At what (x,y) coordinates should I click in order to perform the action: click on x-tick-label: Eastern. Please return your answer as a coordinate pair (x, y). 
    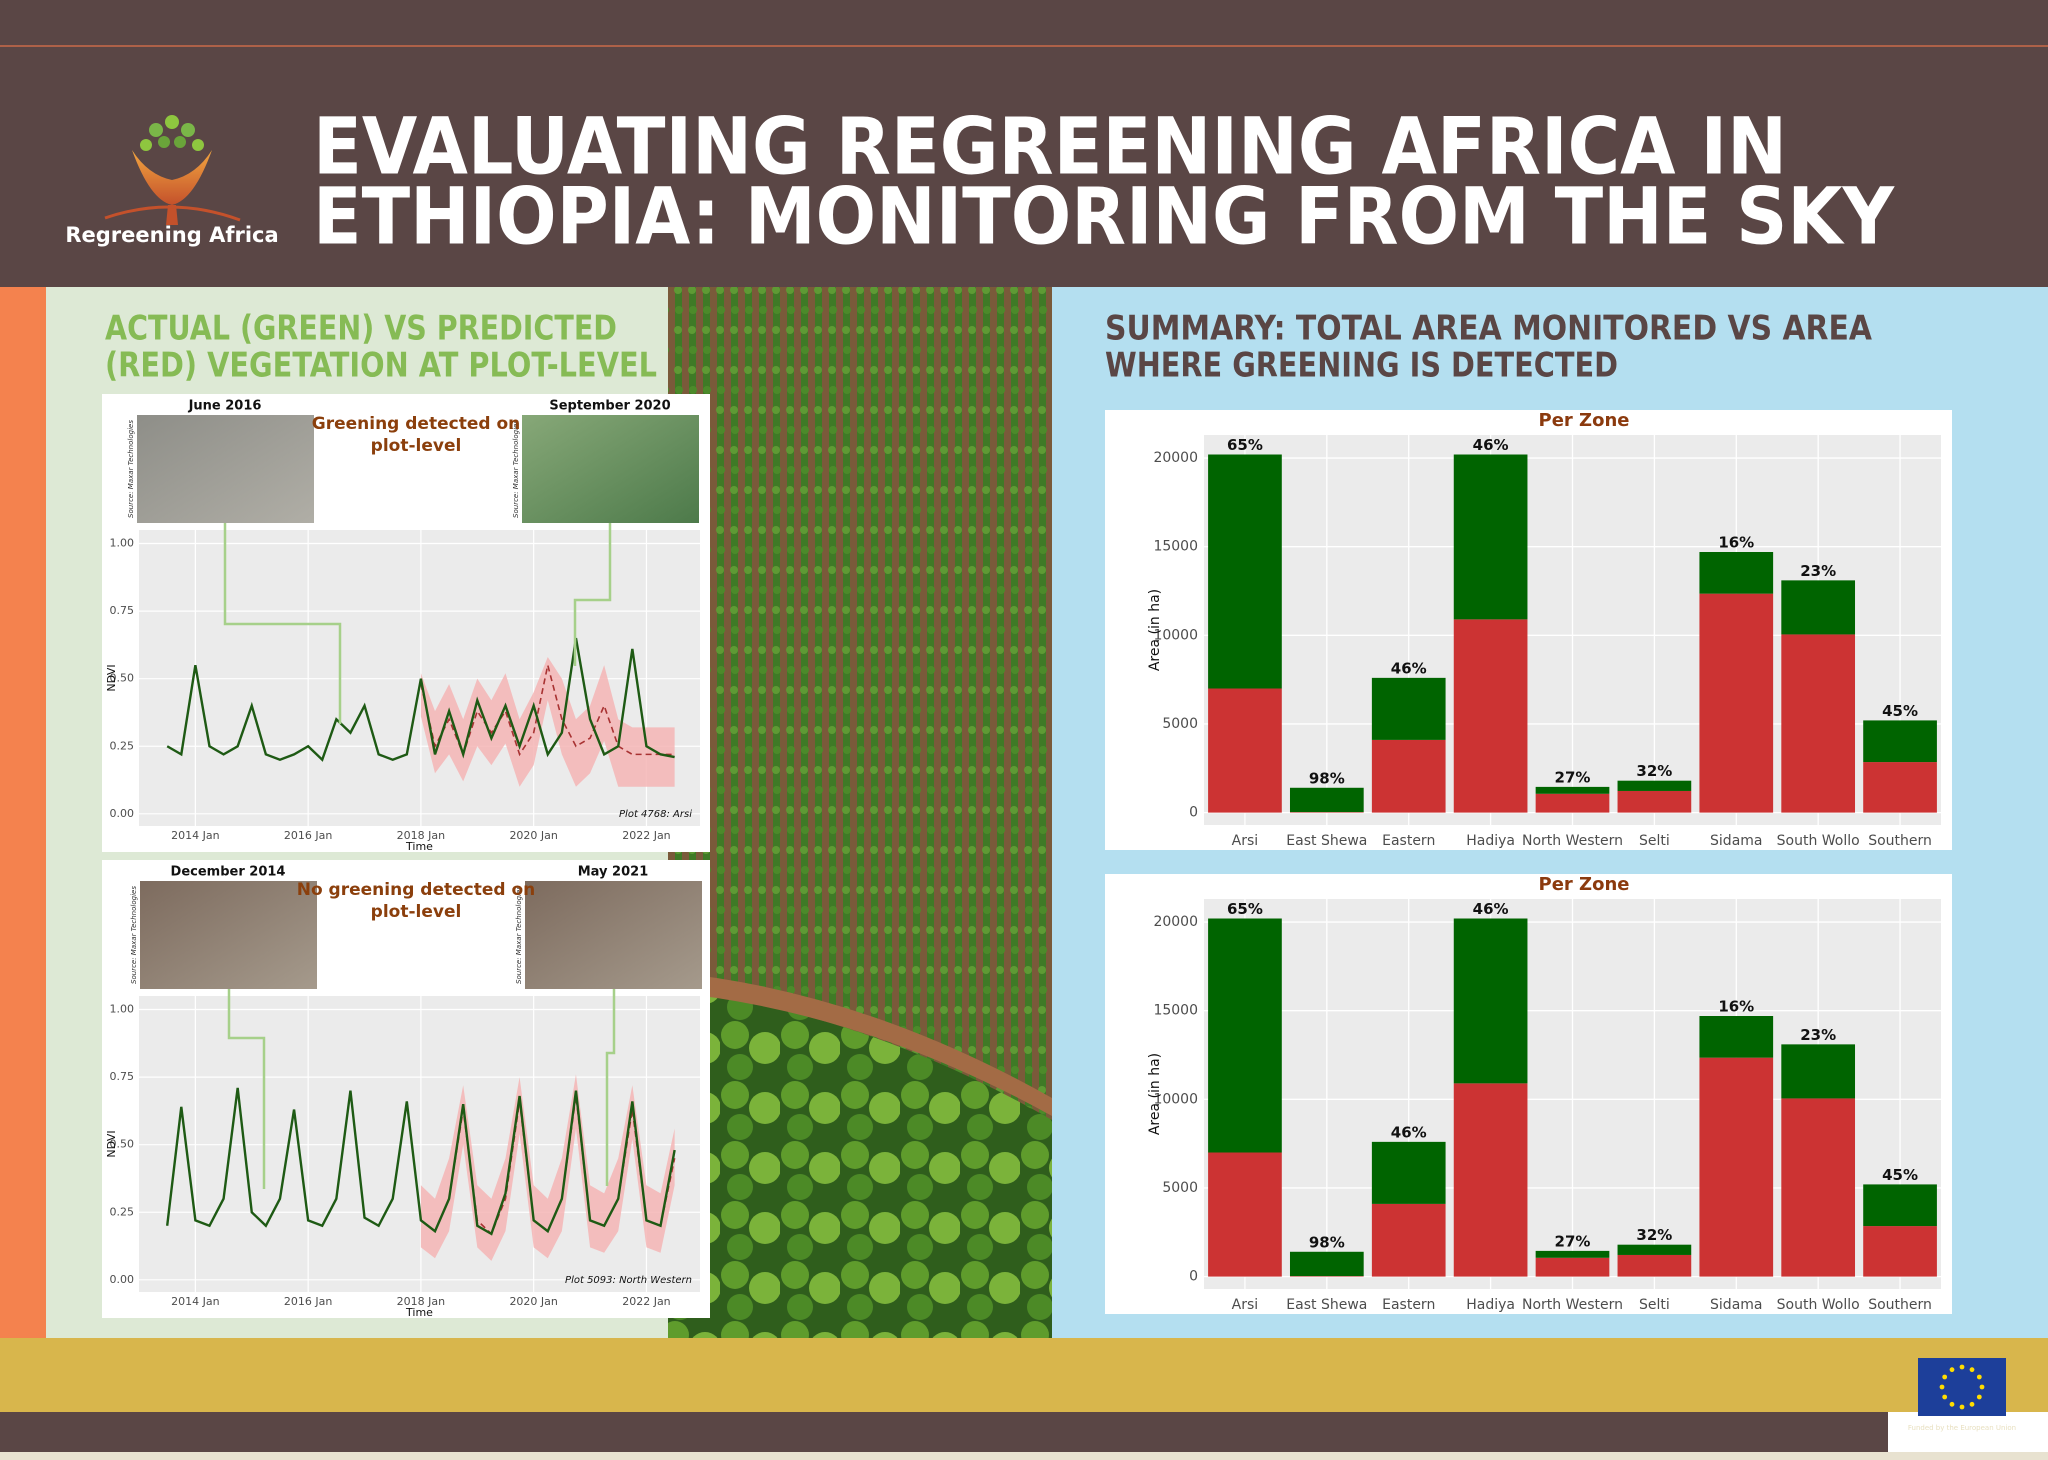
    Looking at the image, I should click on (1408, 841).